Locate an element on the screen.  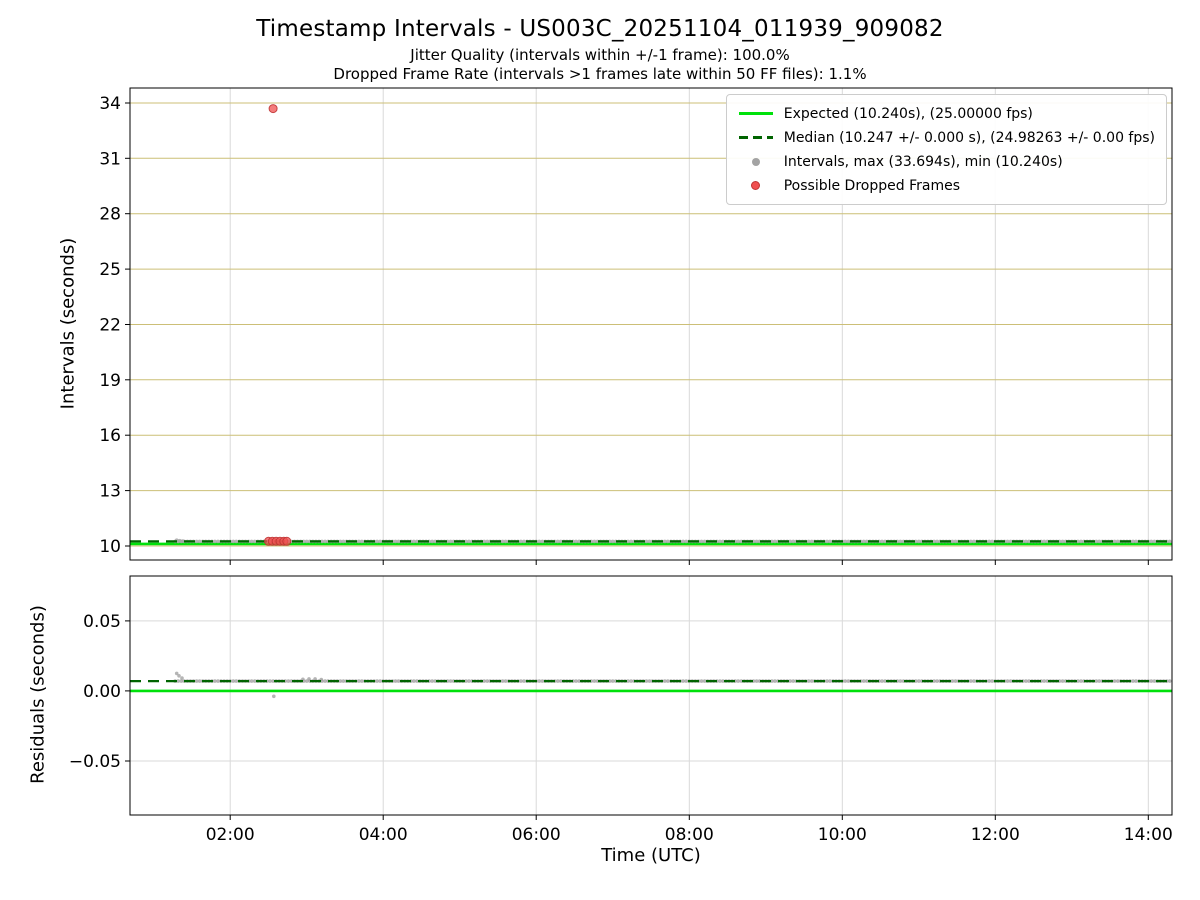
legend-item-intervals: Intervals, max (33.694s), min (10.240s) is located at coordinates (946, 161).